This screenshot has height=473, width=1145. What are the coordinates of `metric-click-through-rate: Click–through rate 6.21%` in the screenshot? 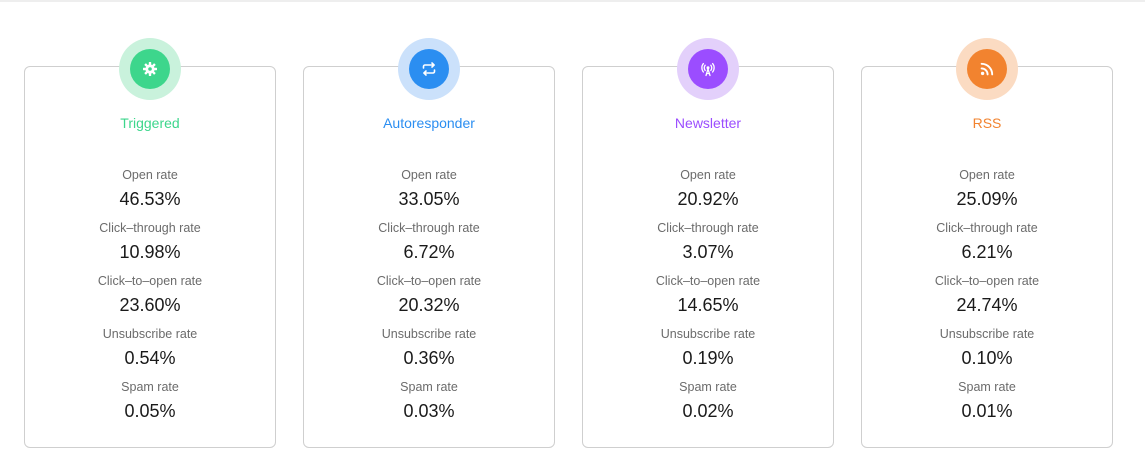 It's located at (987, 247).